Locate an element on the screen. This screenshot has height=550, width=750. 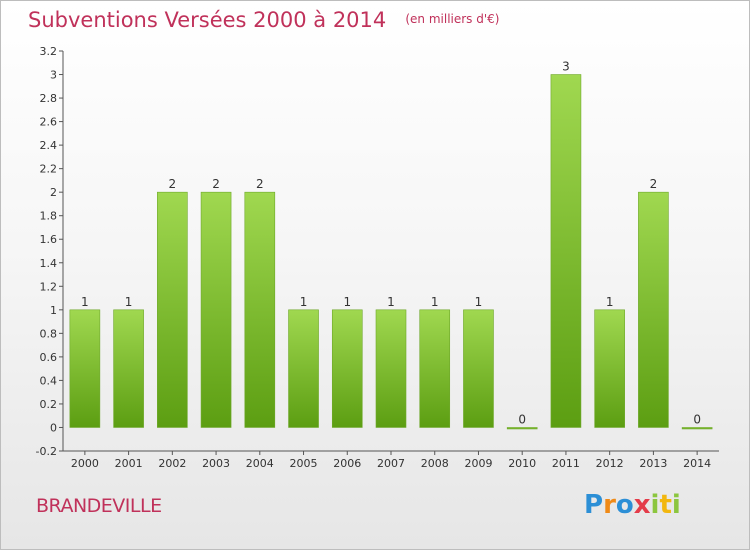
data-label-2014: 0 is located at coordinates (697, 419).